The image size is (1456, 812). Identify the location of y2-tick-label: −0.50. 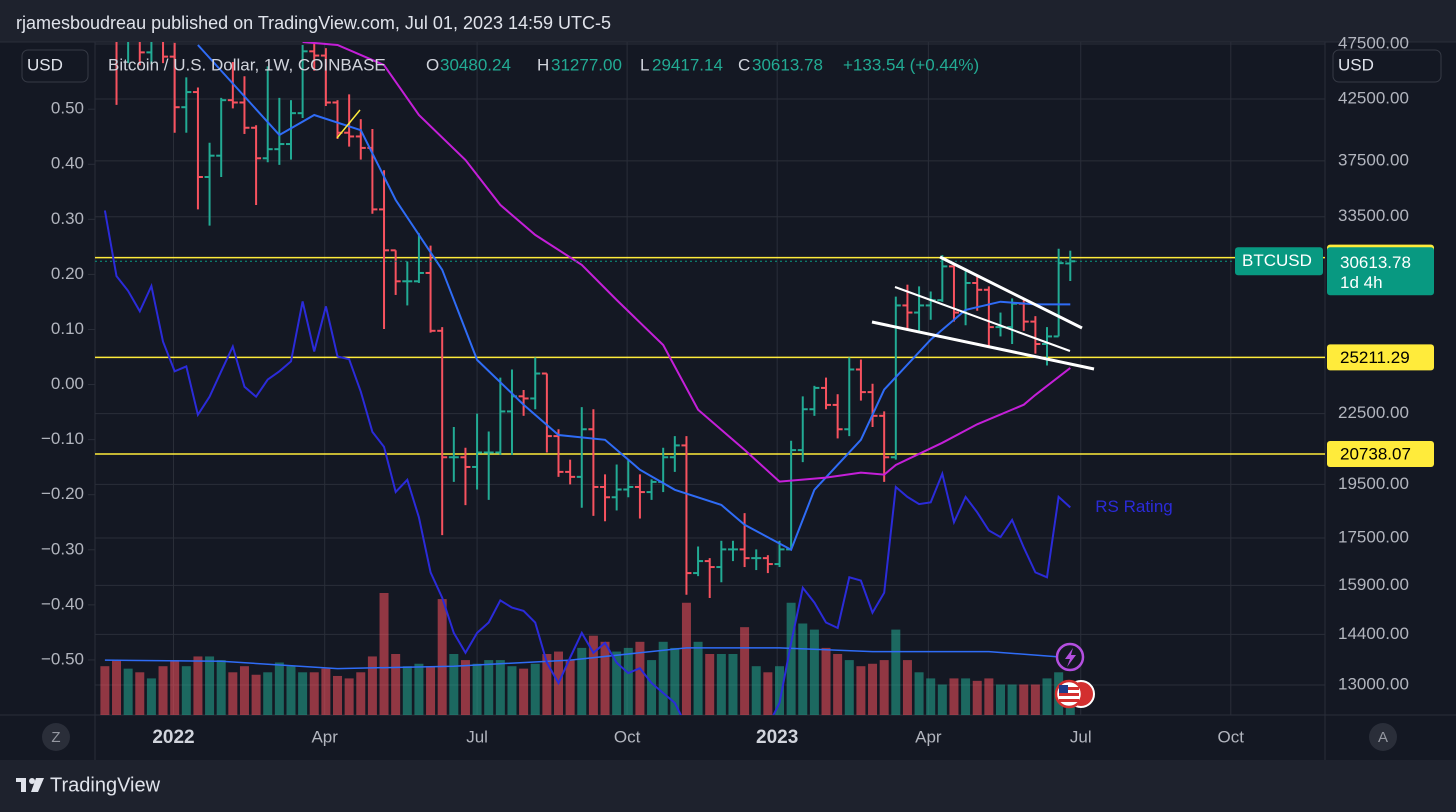
(62, 658).